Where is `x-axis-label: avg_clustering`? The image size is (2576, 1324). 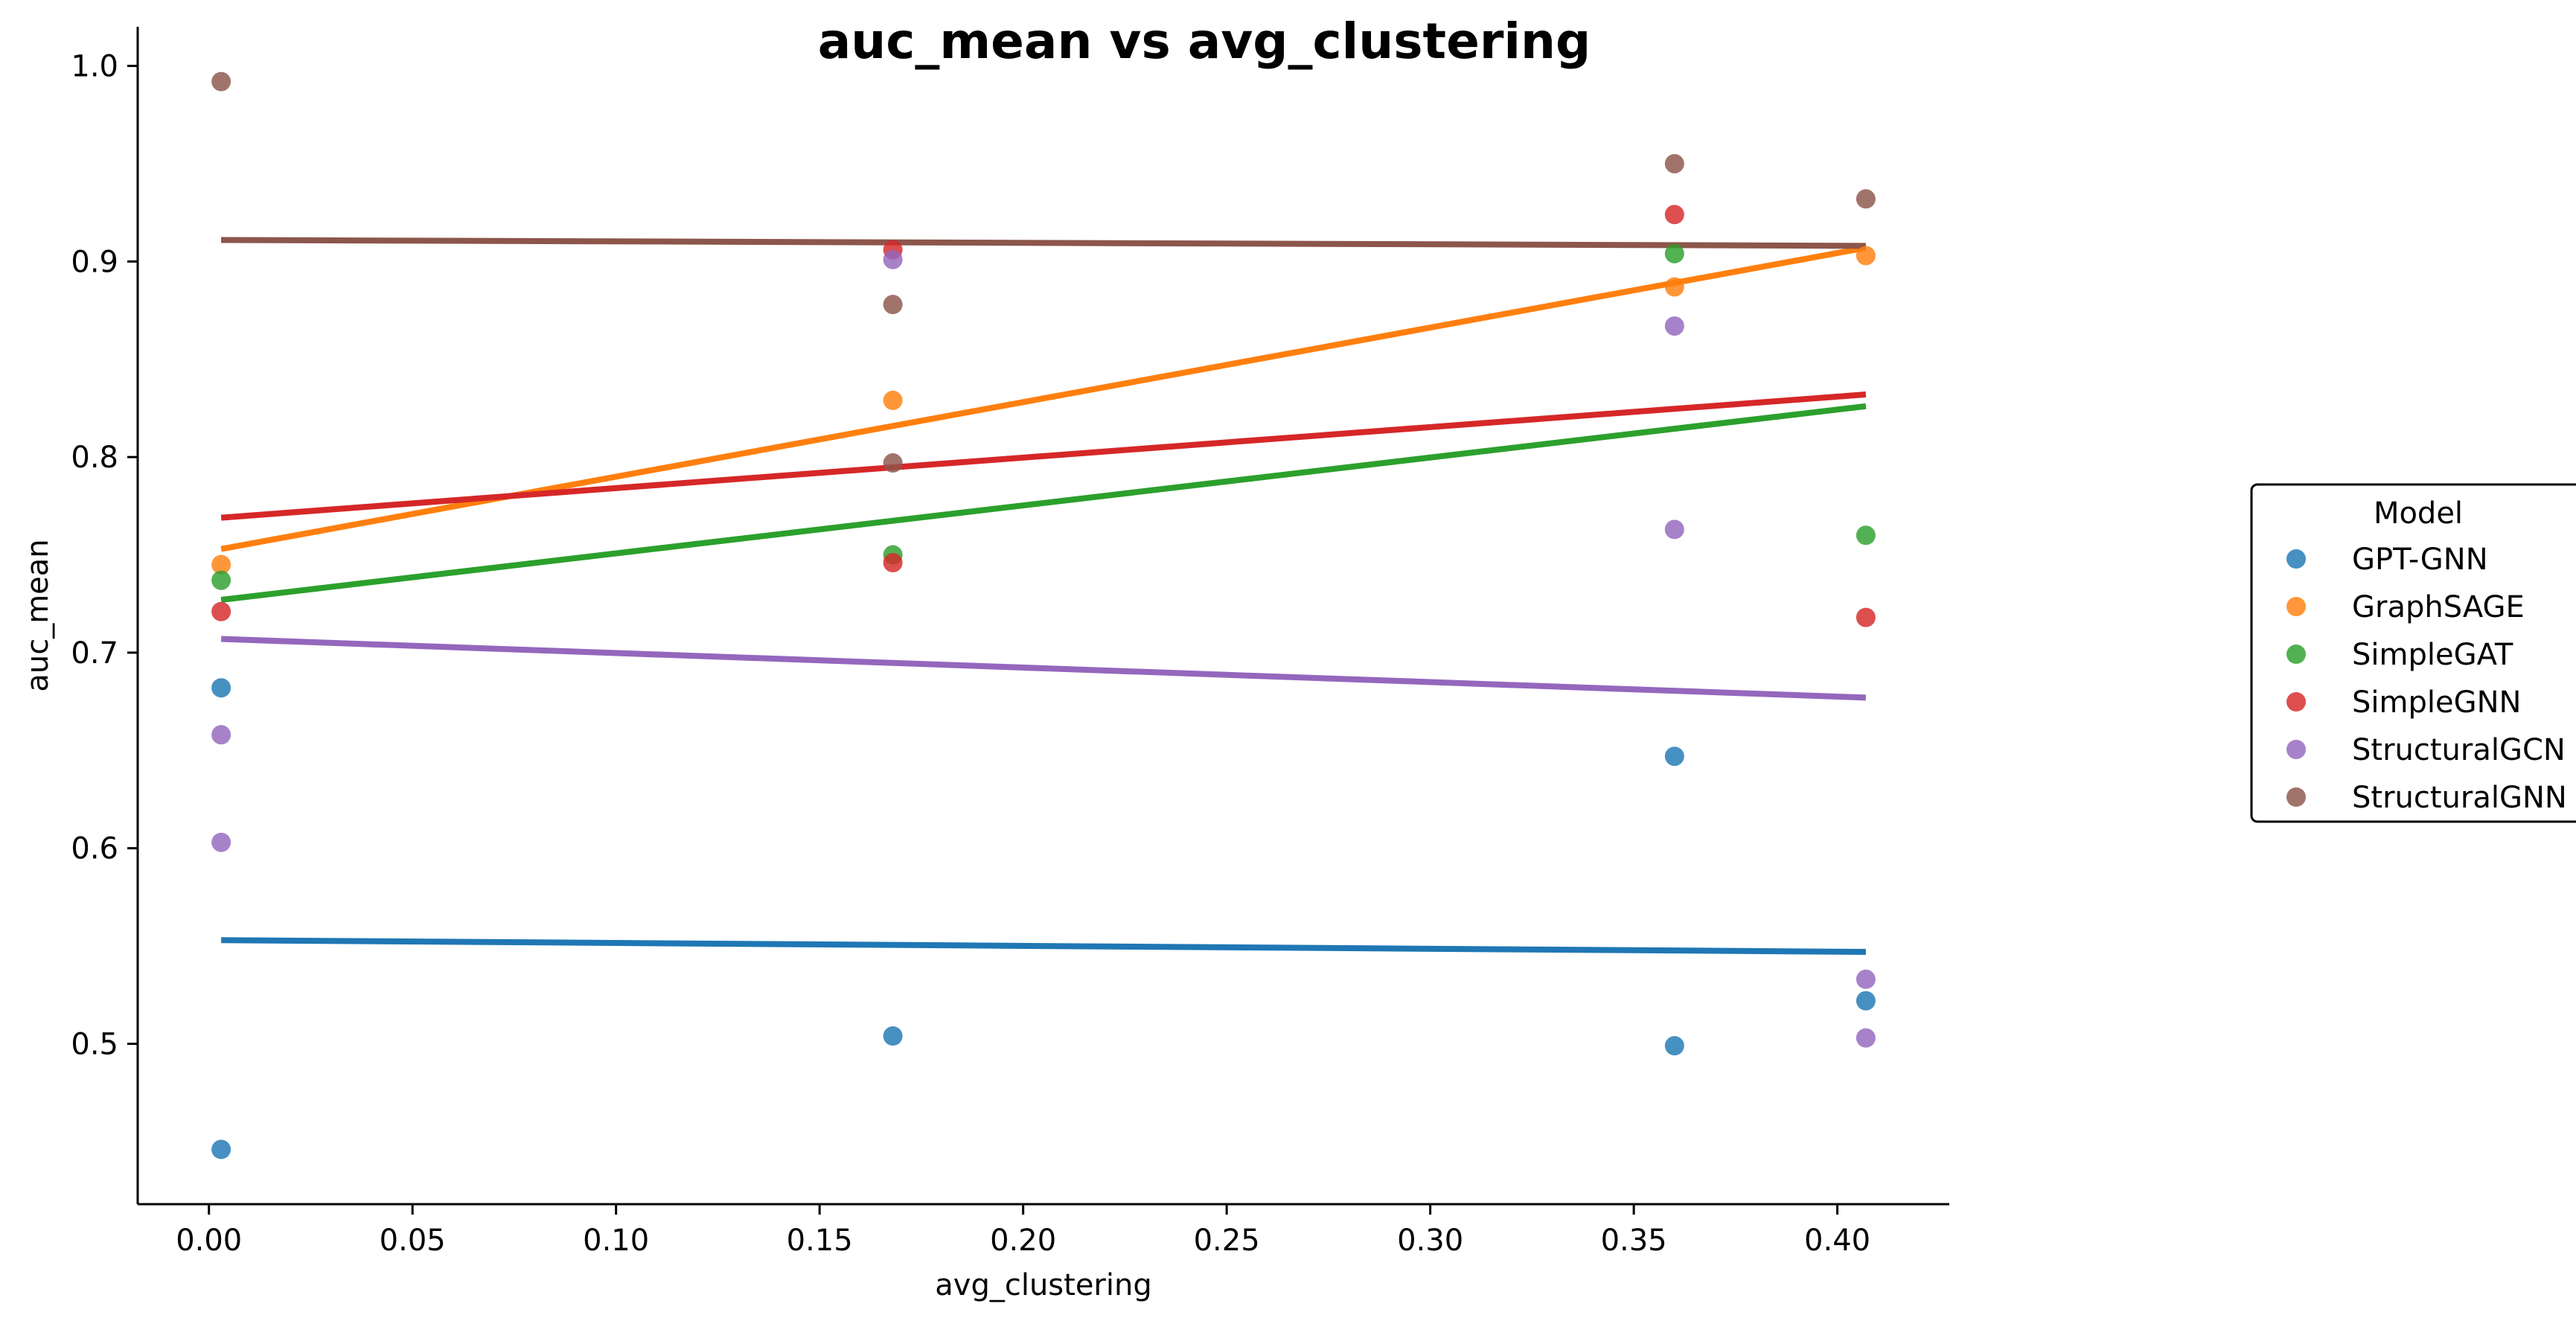 x-axis-label: avg_clustering is located at coordinates (1043, 1285).